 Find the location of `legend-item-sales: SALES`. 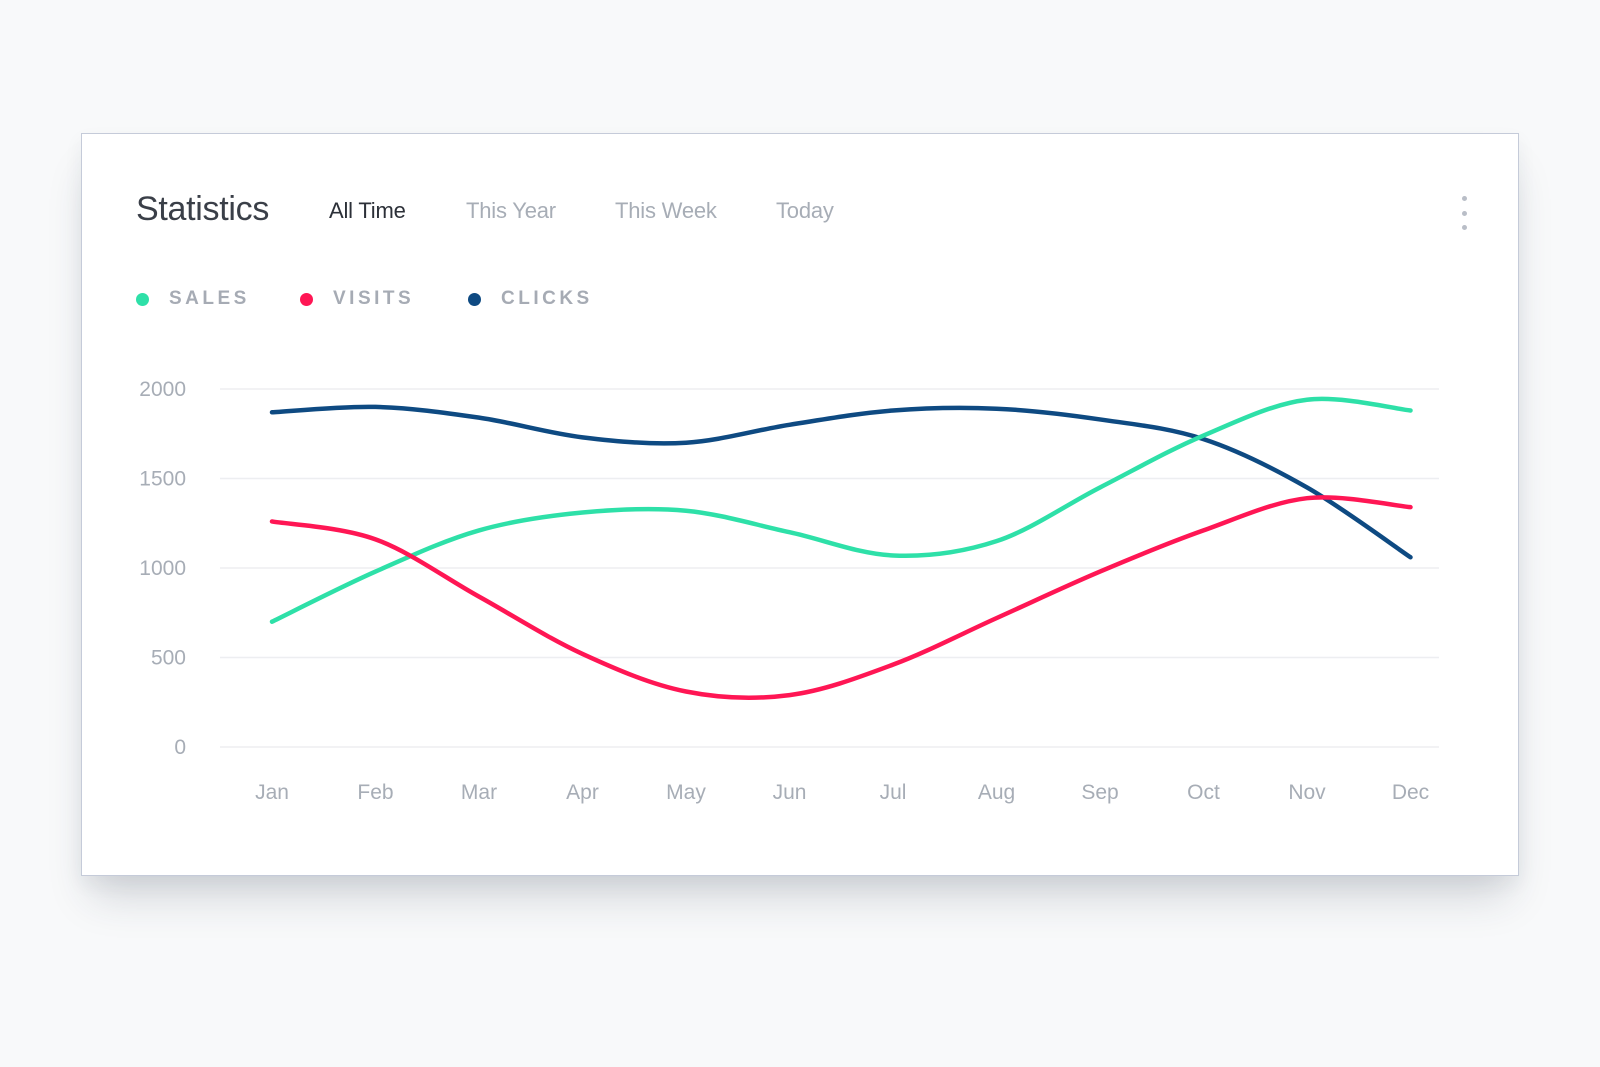

legend-item-sales: SALES is located at coordinates (193, 299).